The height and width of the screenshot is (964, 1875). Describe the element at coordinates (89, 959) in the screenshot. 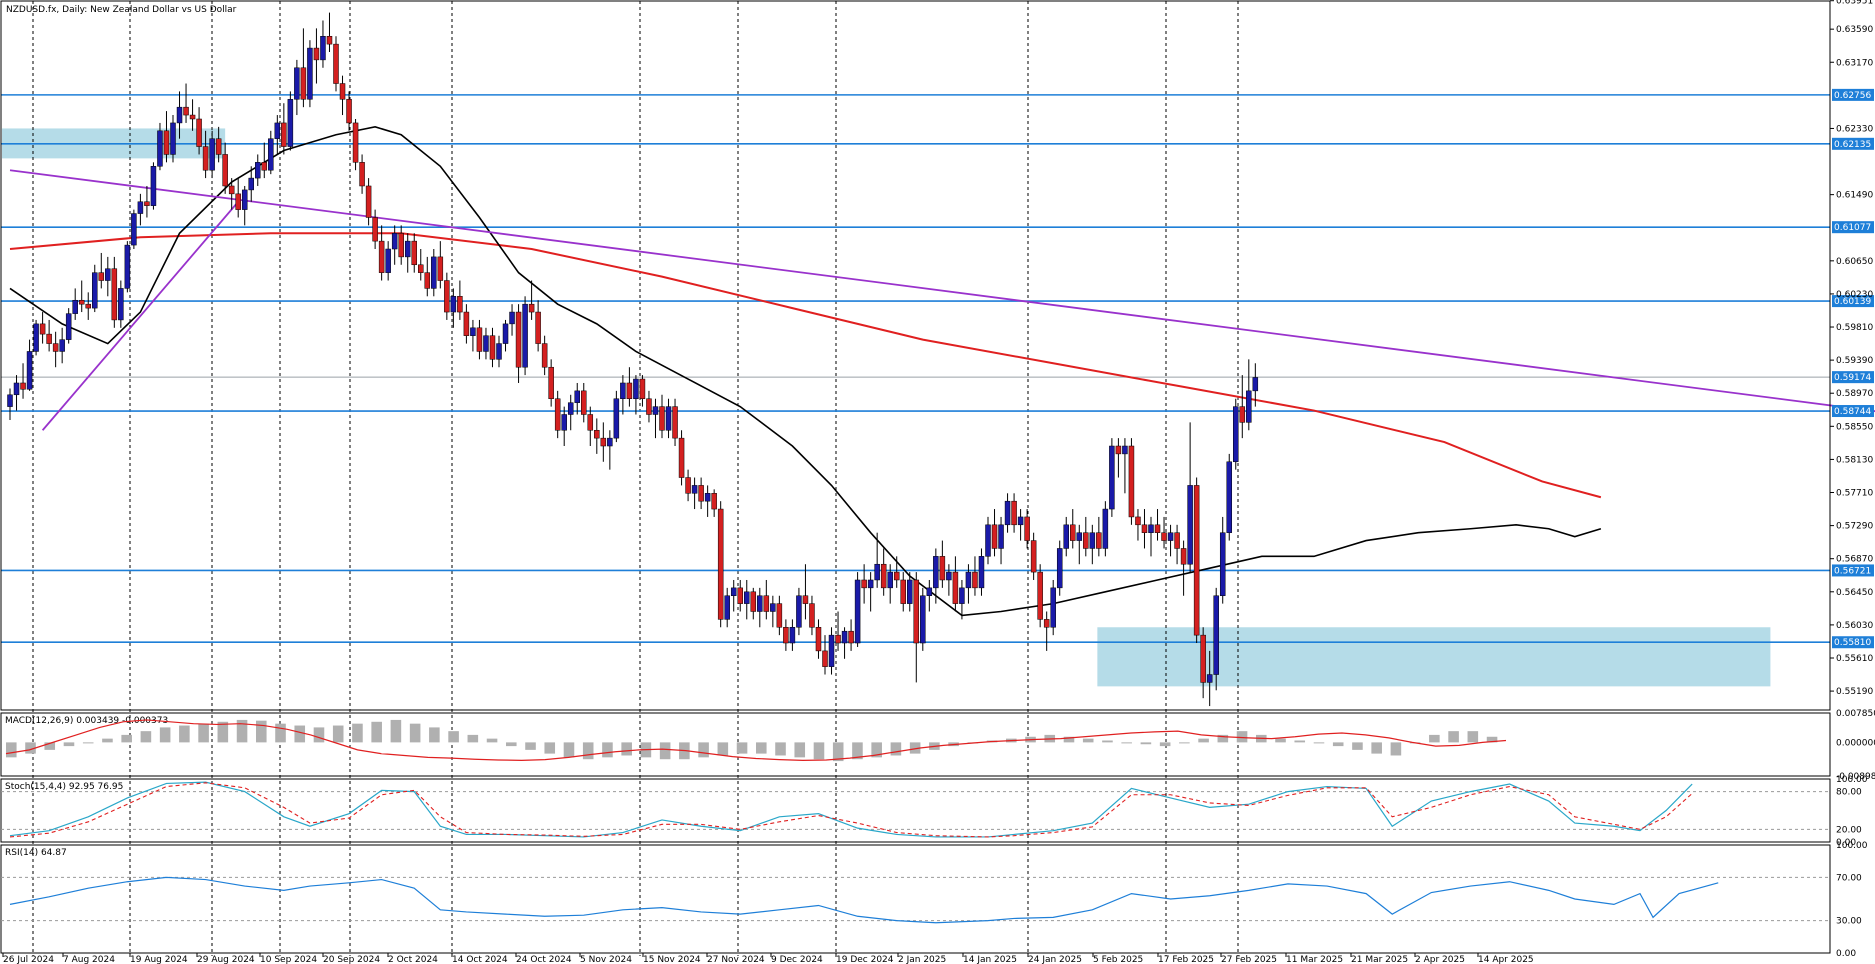

I see `time-tick-label-1: 7 Aug 2024` at that location.